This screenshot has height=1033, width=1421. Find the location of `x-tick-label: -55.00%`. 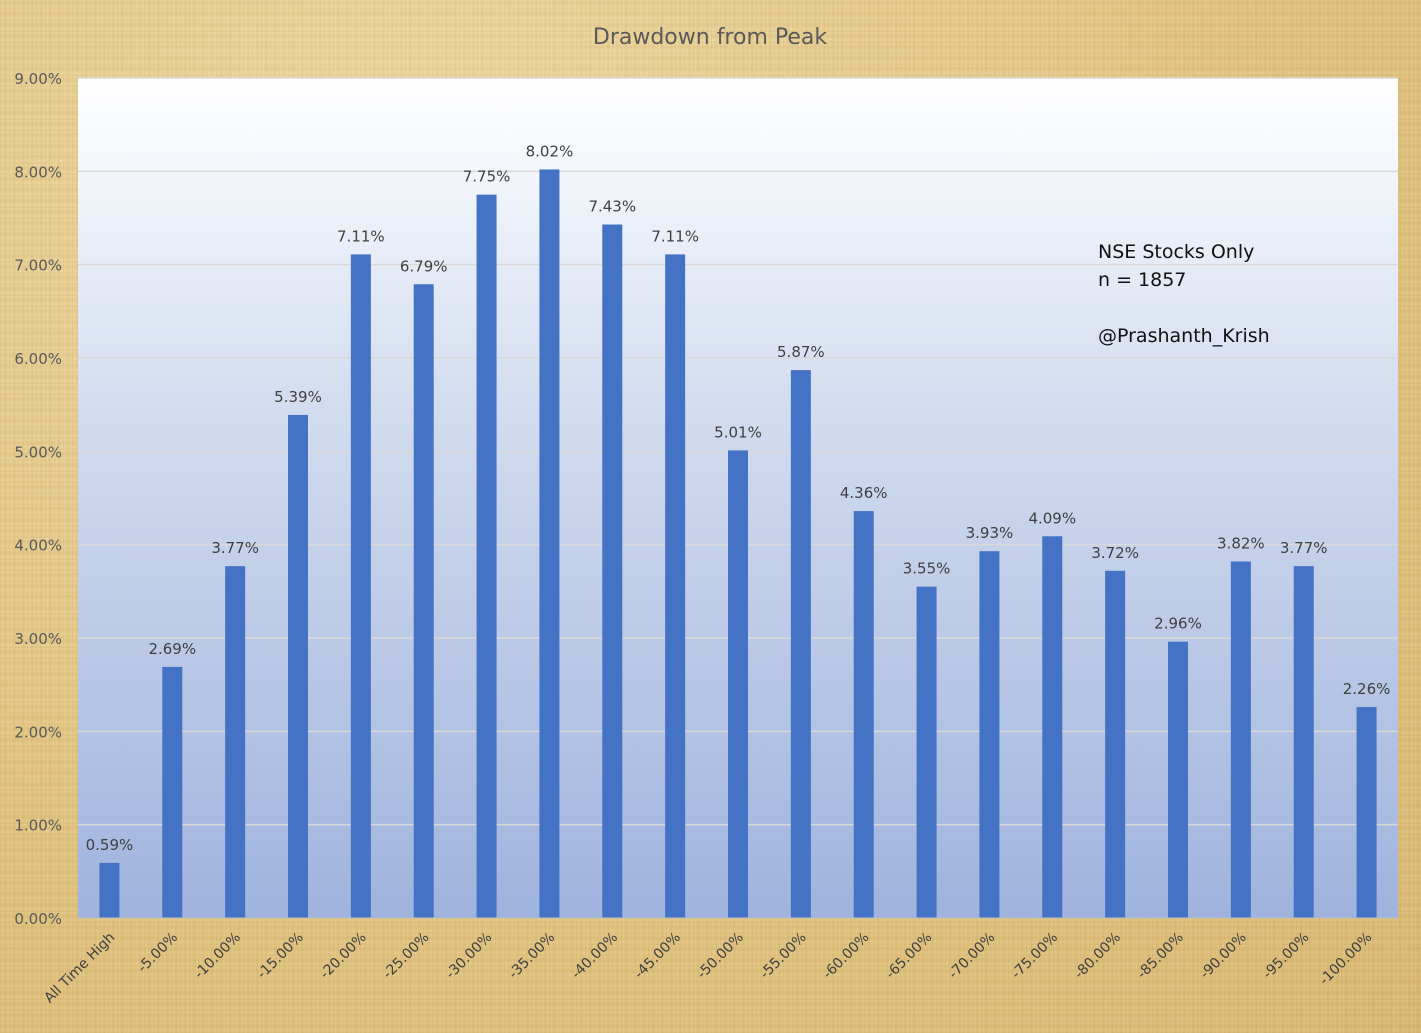

x-tick-label: -55.00% is located at coordinates (783, 956).